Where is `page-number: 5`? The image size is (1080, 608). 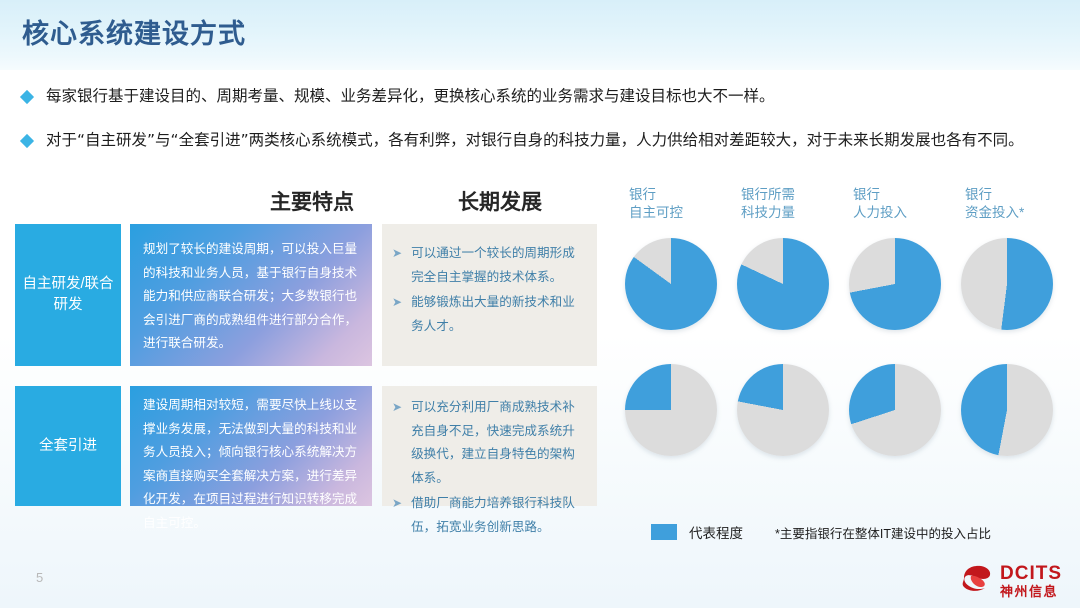 page-number: 5 is located at coordinates (40, 577).